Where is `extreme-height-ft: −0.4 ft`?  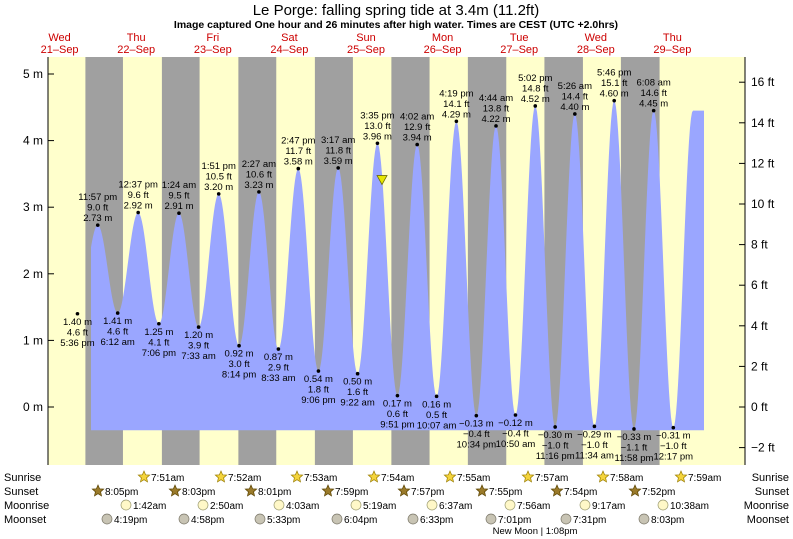 extreme-height-ft: −0.4 ft is located at coordinates (515, 433).